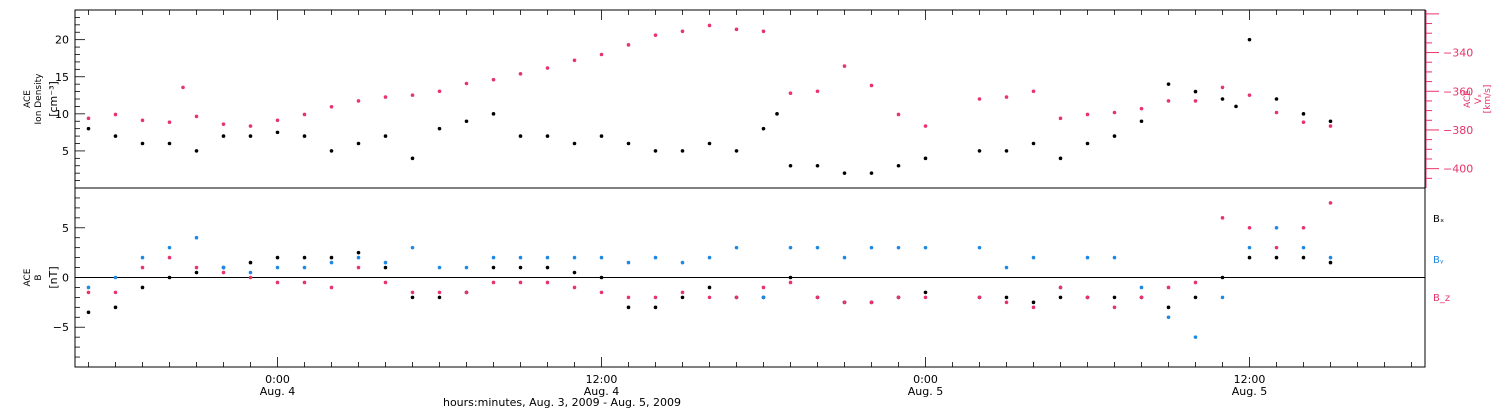 This screenshot has height=410, width=1500. What do you see at coordinates (1488, 99) in the screenshot?
I see `vx-axis-unit: [km/s]` at bounding box center [1488, 99].